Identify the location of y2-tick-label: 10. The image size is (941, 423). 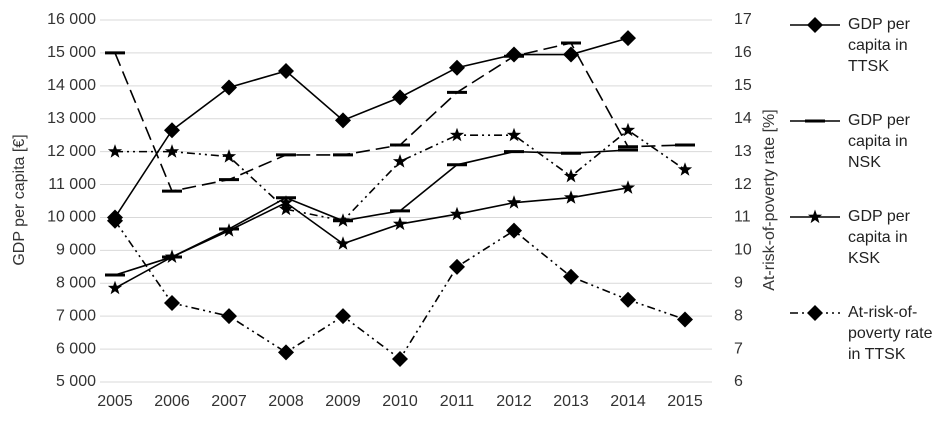
(743, 250).